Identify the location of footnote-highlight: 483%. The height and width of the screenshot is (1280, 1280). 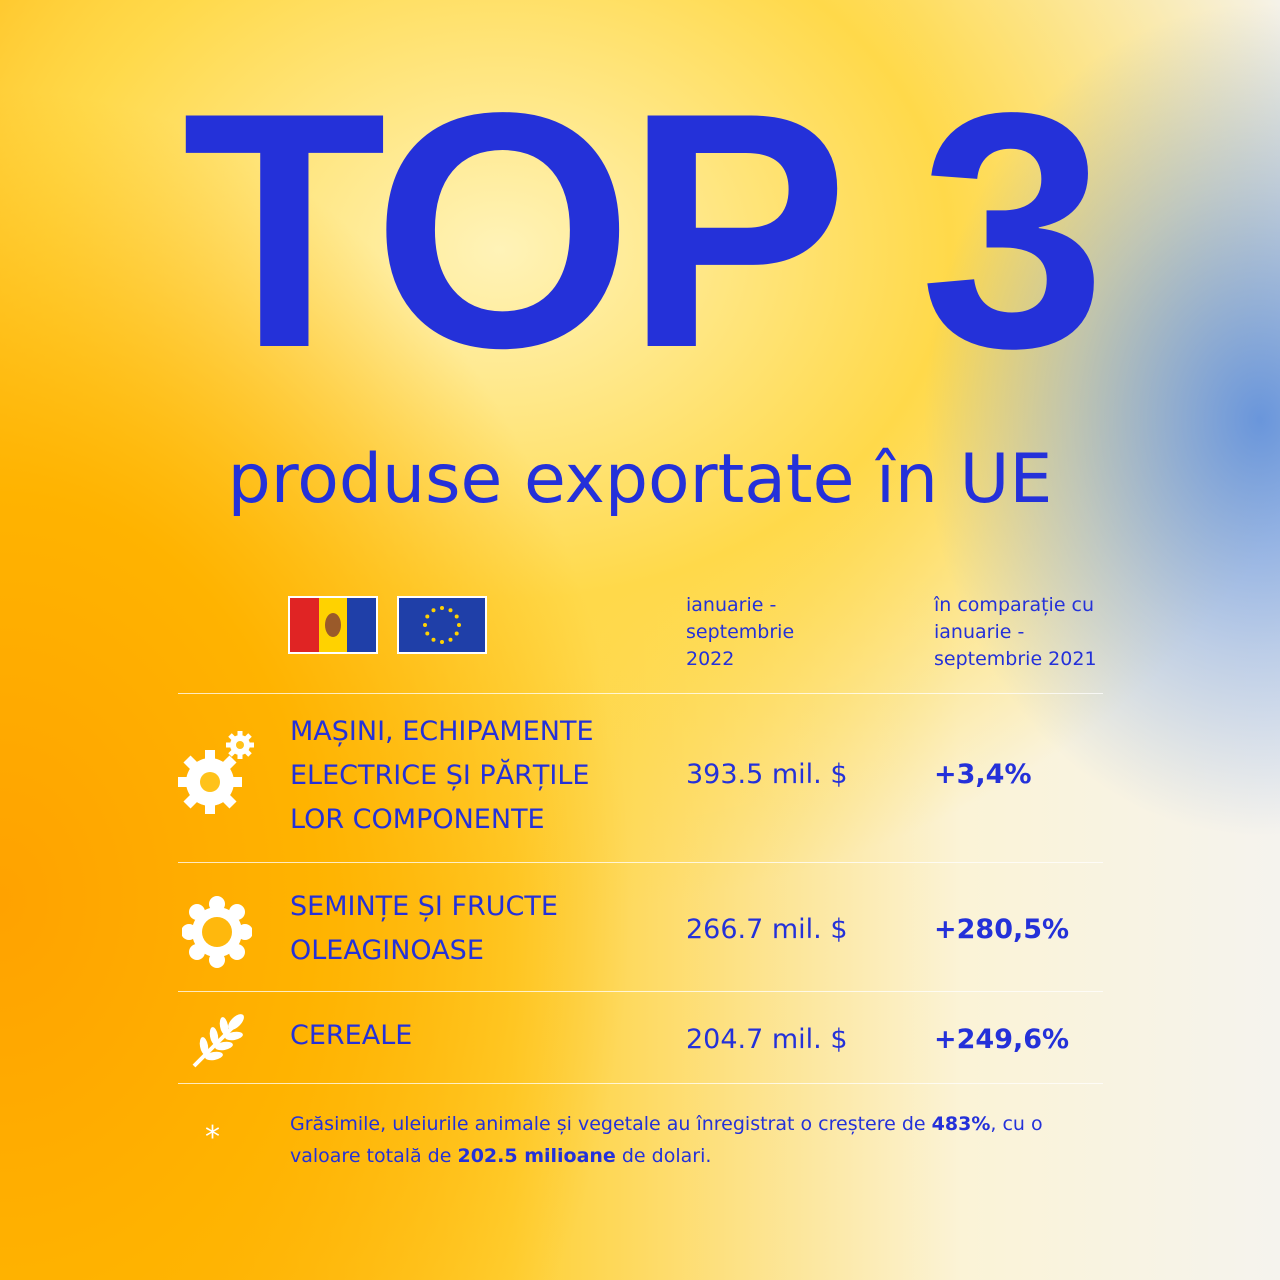
(961, 1124).